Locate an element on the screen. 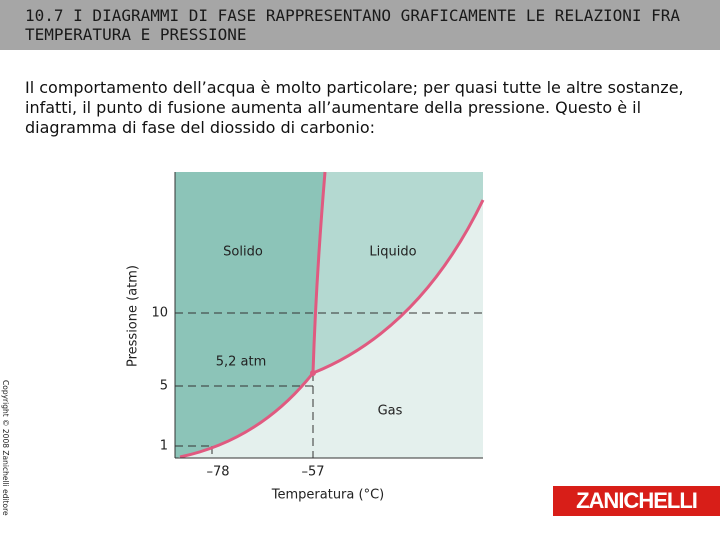 The width and height of the screenshot is (720, 540). triple-point-label: 5,2 atm is located at coordinates (241, 362).